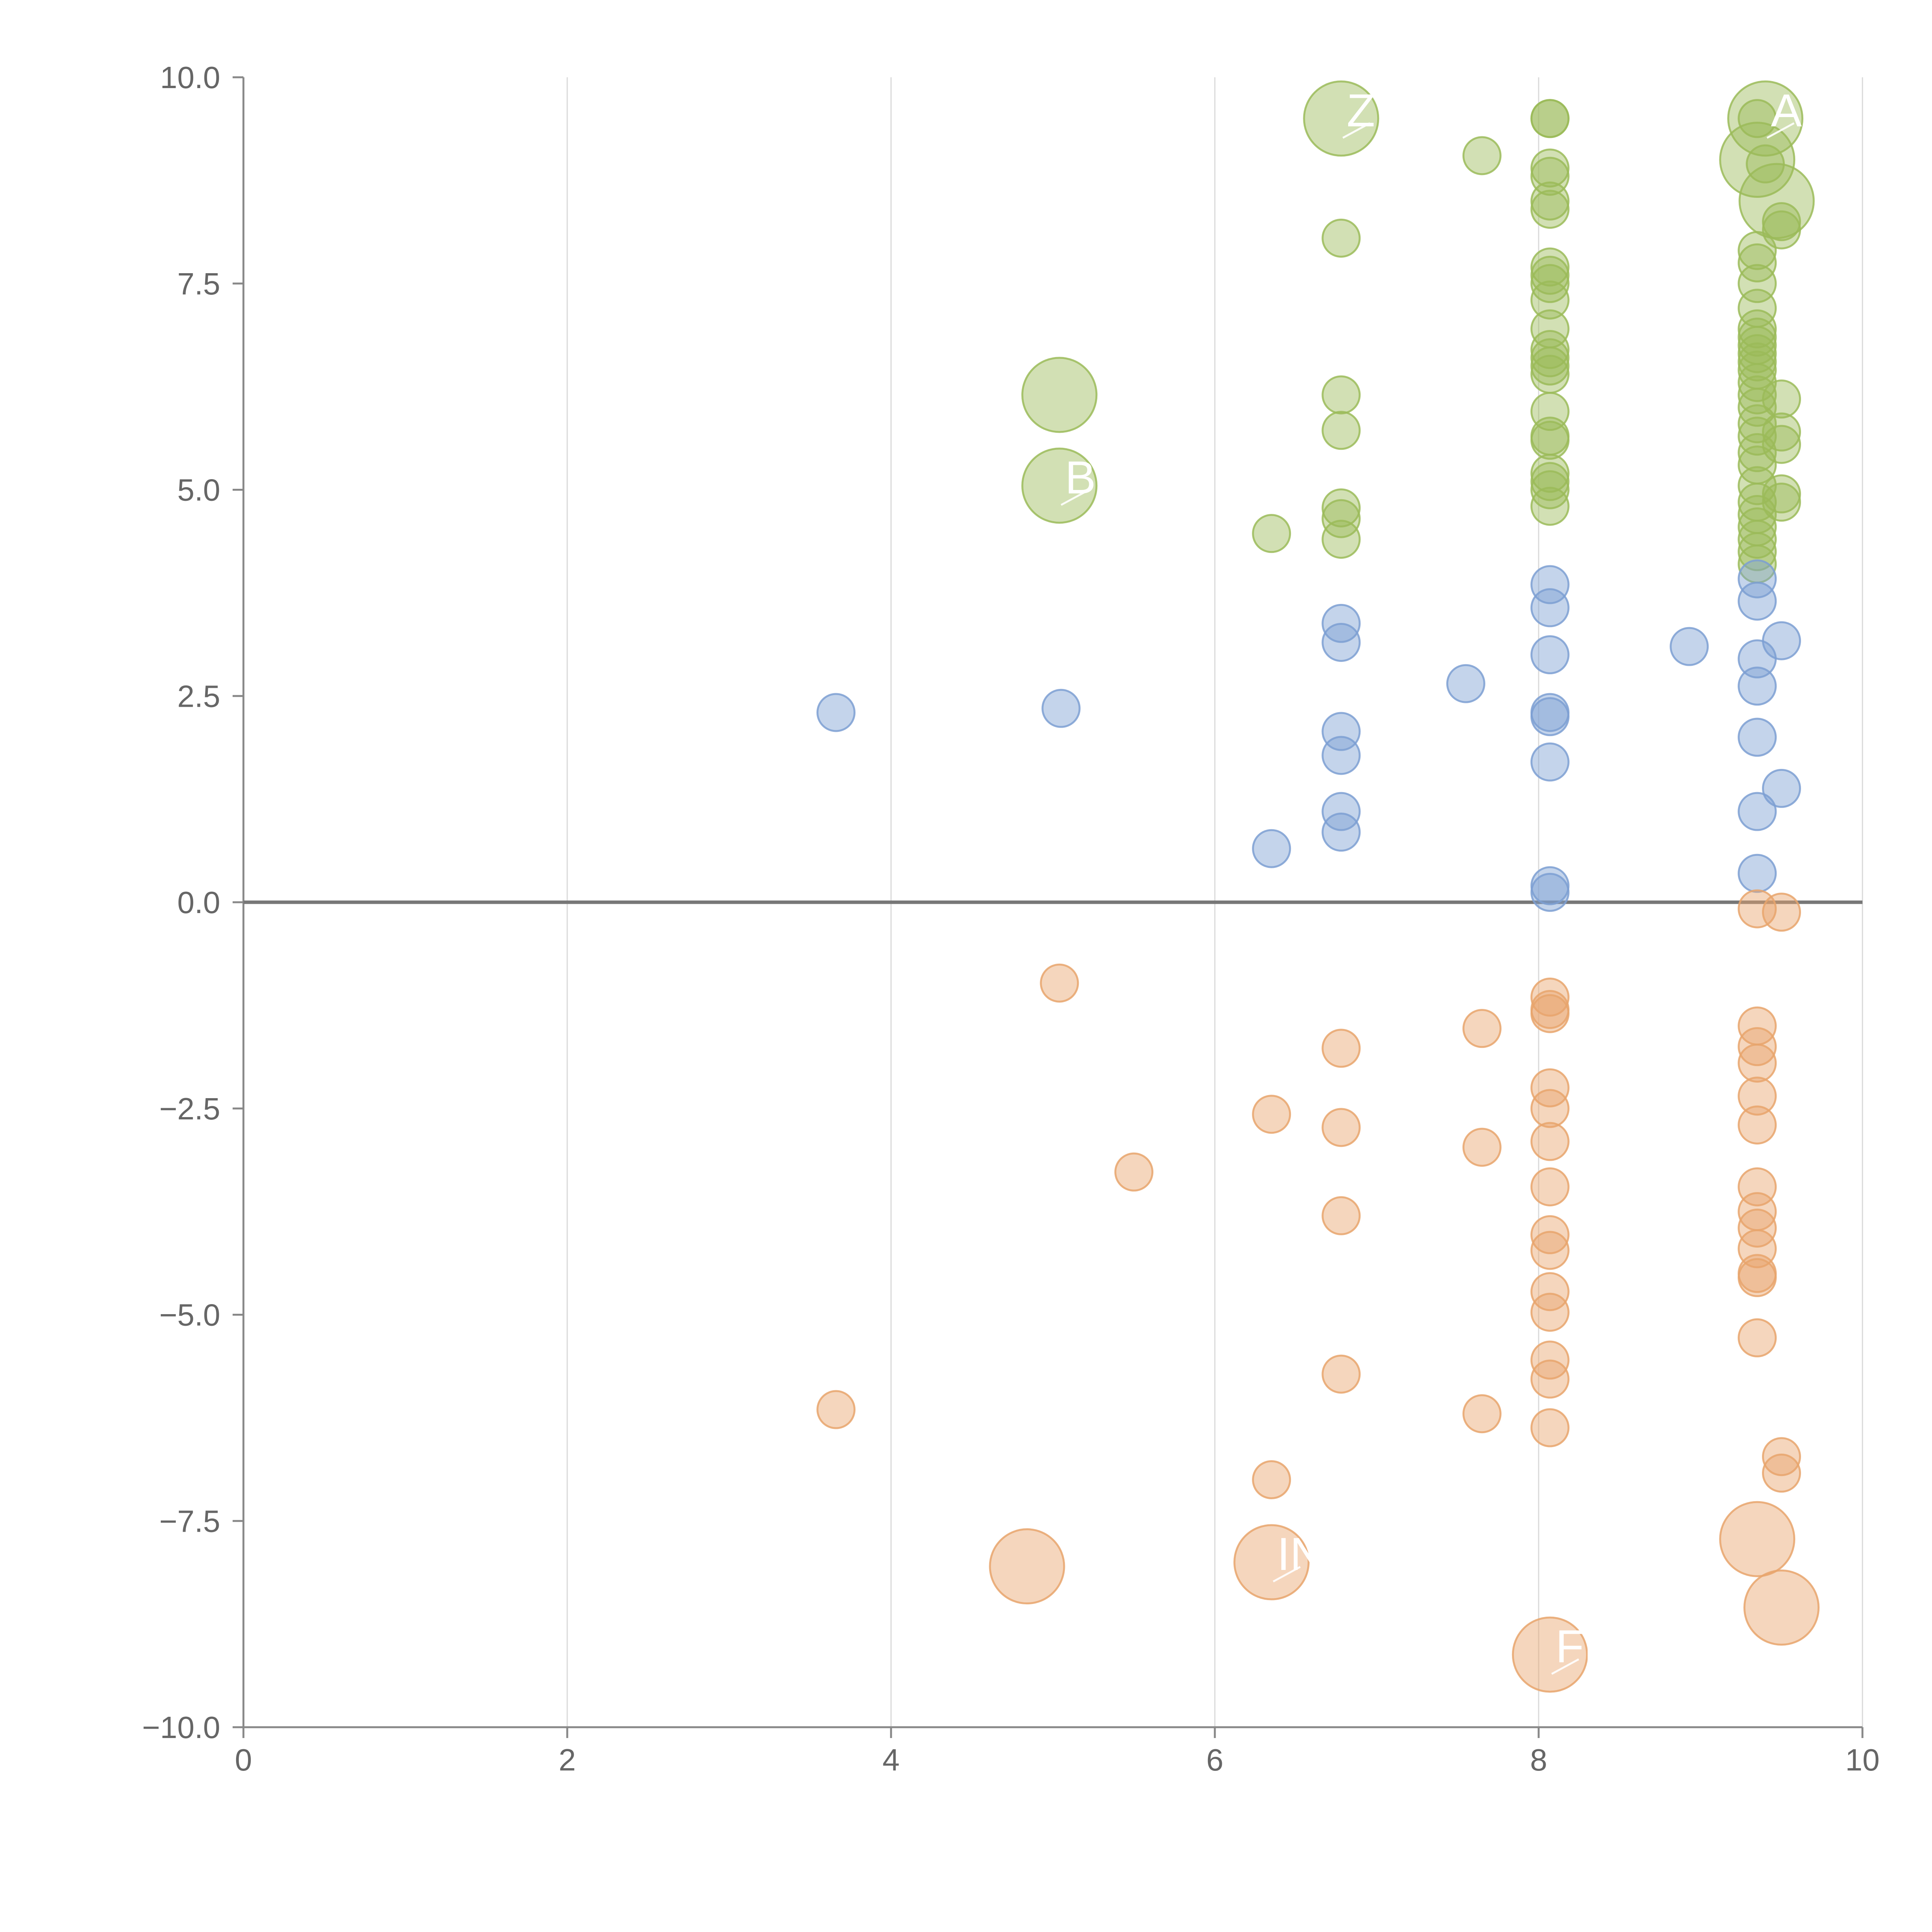  I want to click on y-tick-label: 10.0, so click(190, 78).